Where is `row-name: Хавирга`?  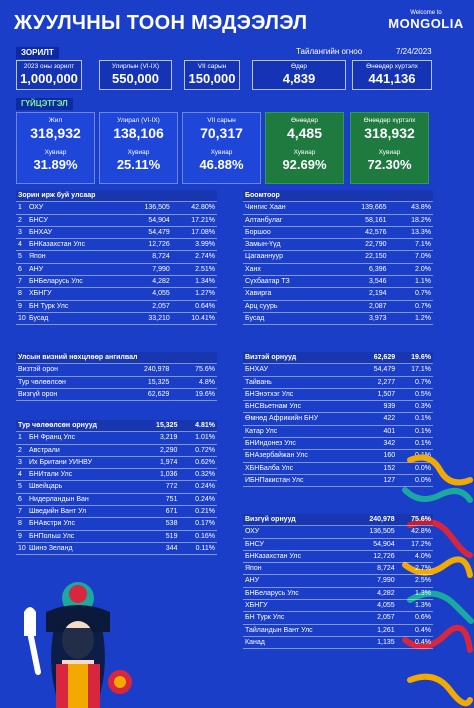 row-name: Хавирга is located at coordinates (288, 294).